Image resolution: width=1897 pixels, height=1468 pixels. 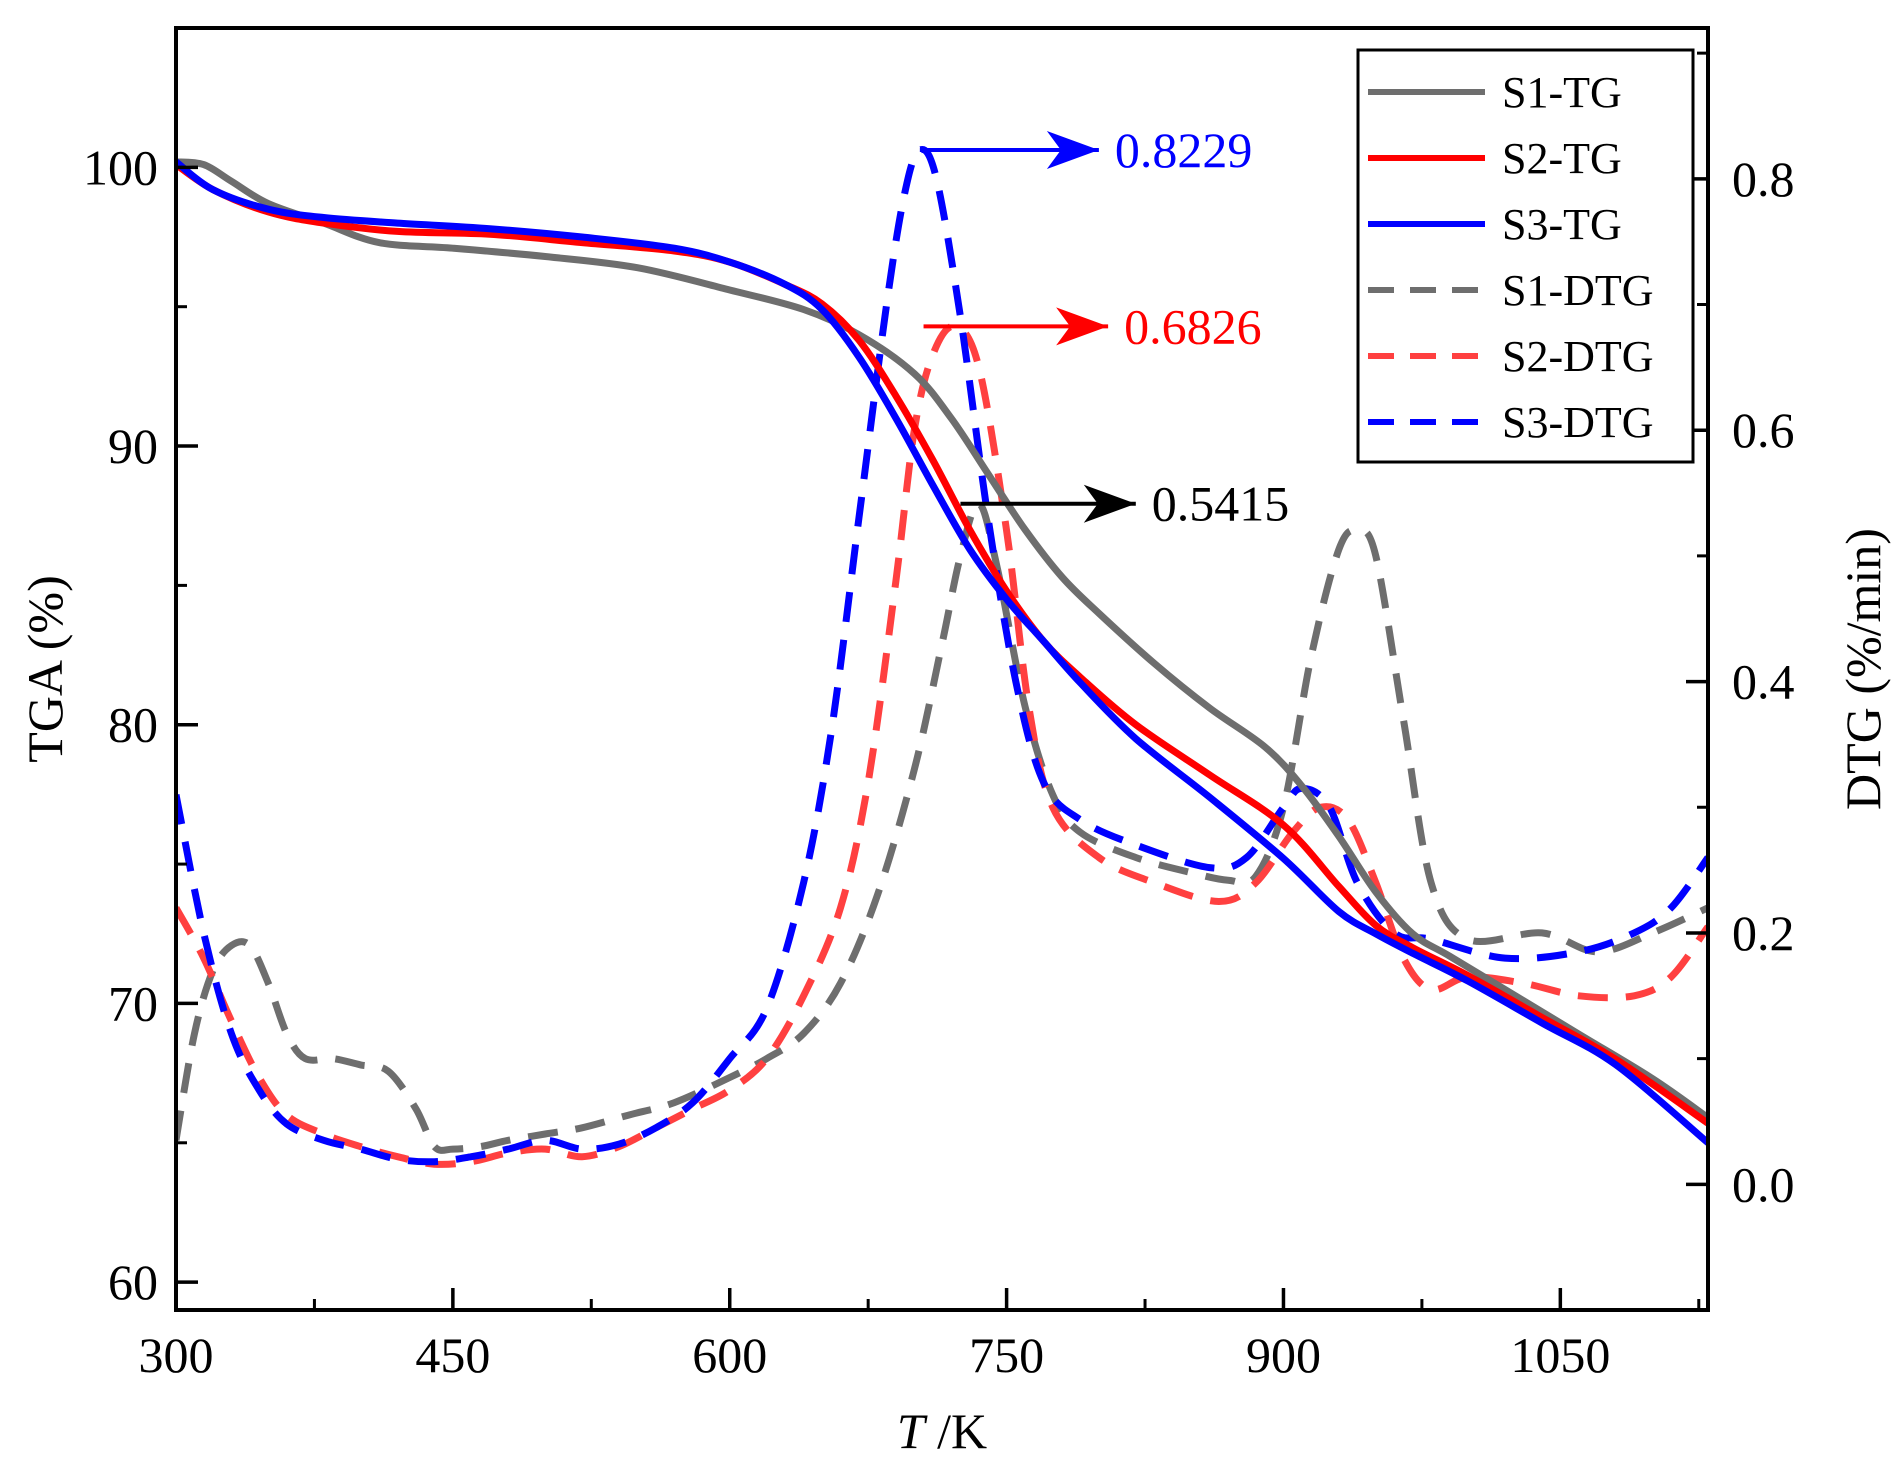 I want to click on y2-tick-label: 0.4, so click(x=1763, y=682).